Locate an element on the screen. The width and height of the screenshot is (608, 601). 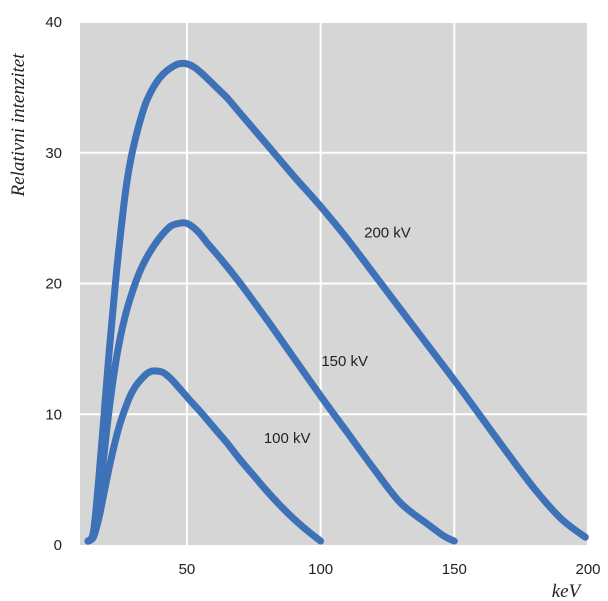
y-tick-label-30: 30 is located at coordinates (53, 153).